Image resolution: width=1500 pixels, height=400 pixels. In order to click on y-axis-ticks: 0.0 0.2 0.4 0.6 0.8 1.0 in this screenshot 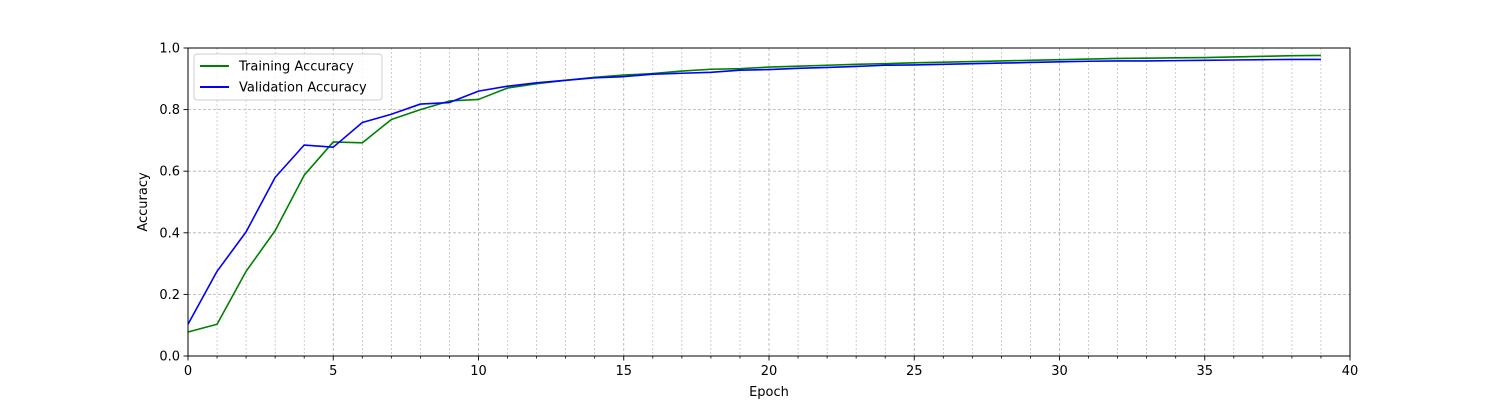, I will do `click(173, 203)`.